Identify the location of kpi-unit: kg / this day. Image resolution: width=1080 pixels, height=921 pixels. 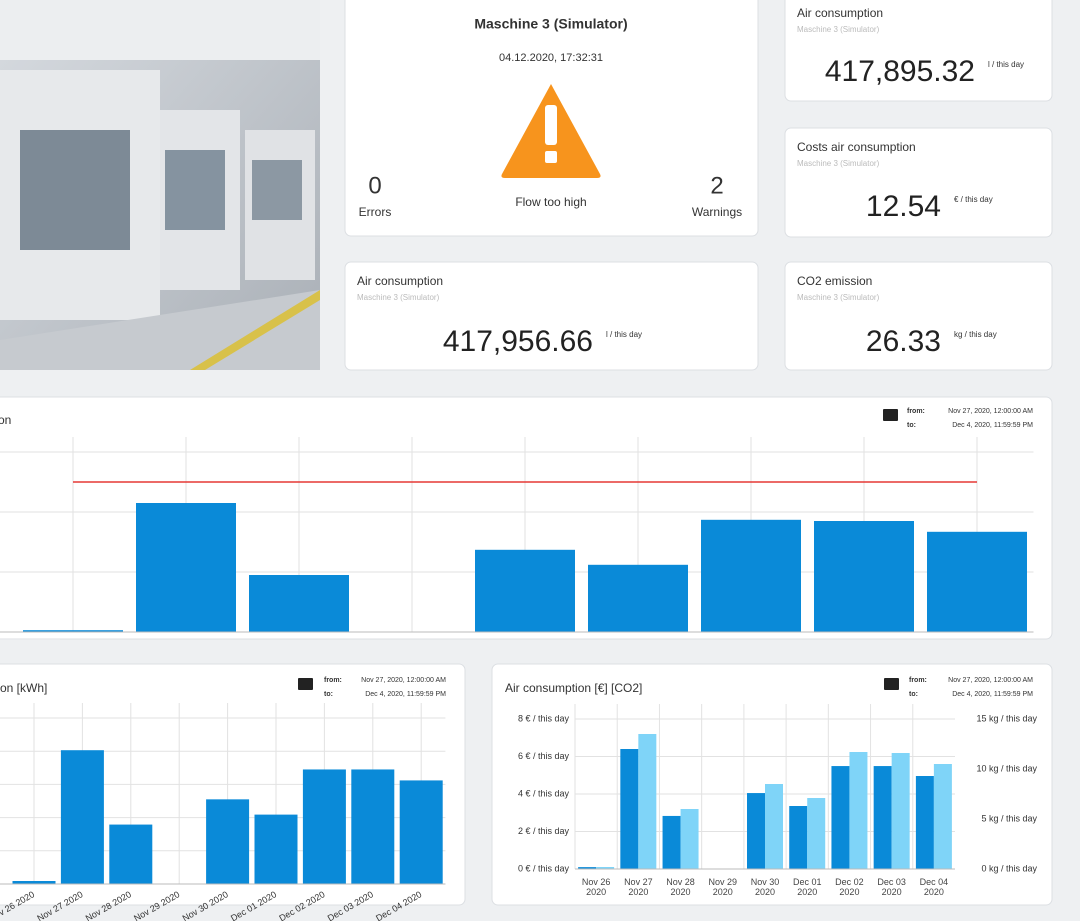
(975, 334).